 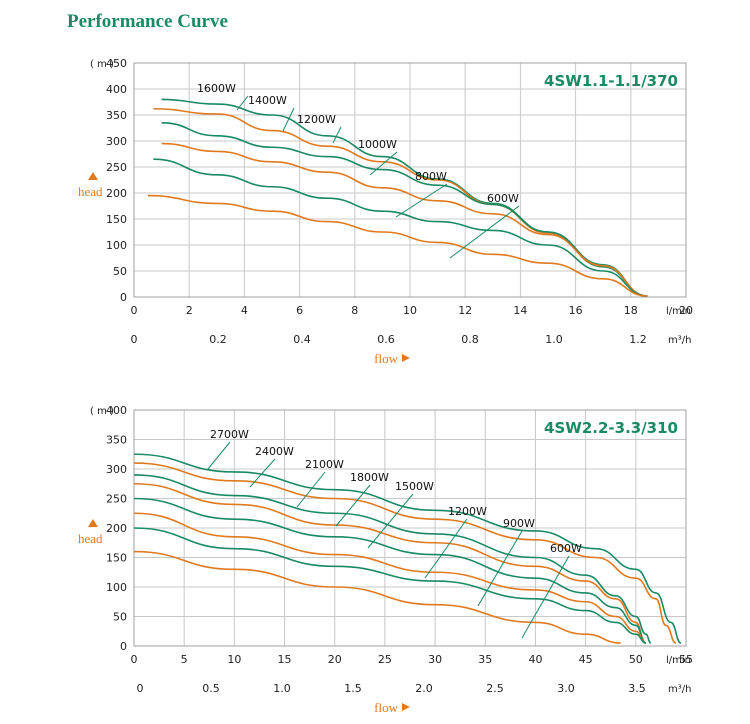 What do you see at coordinates (686, 659) in the screenshot?
I see `x-tick-label: 55` at bounding box center [686, 659].